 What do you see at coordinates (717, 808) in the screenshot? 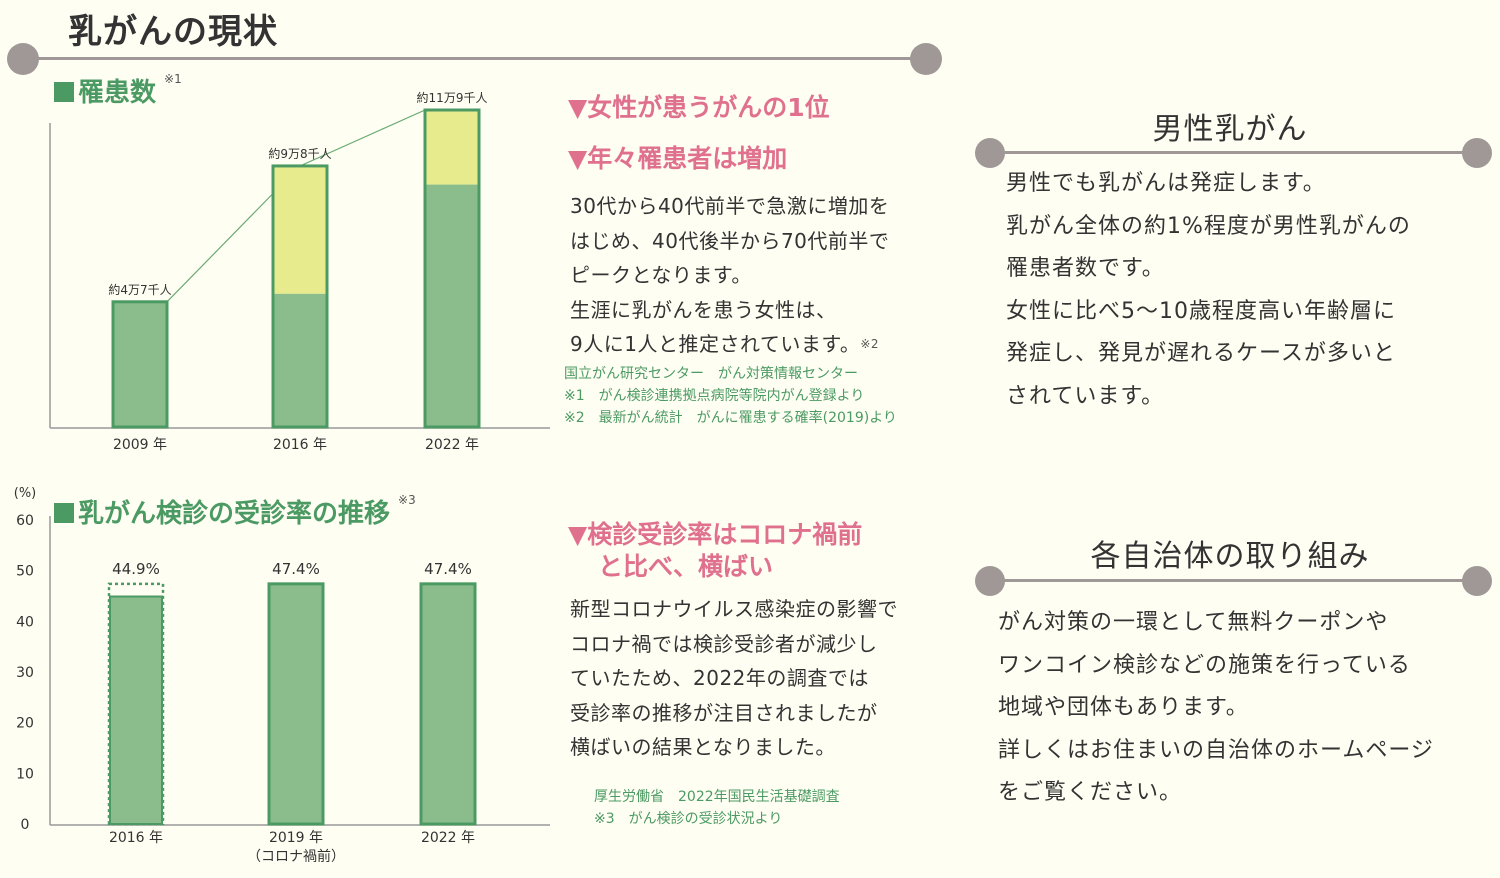
I see `screening-sources: 厚生労働省 2022年国民生活基礎調査 ※3 がん検診の受診状況より` at bounding box center [717, 808].